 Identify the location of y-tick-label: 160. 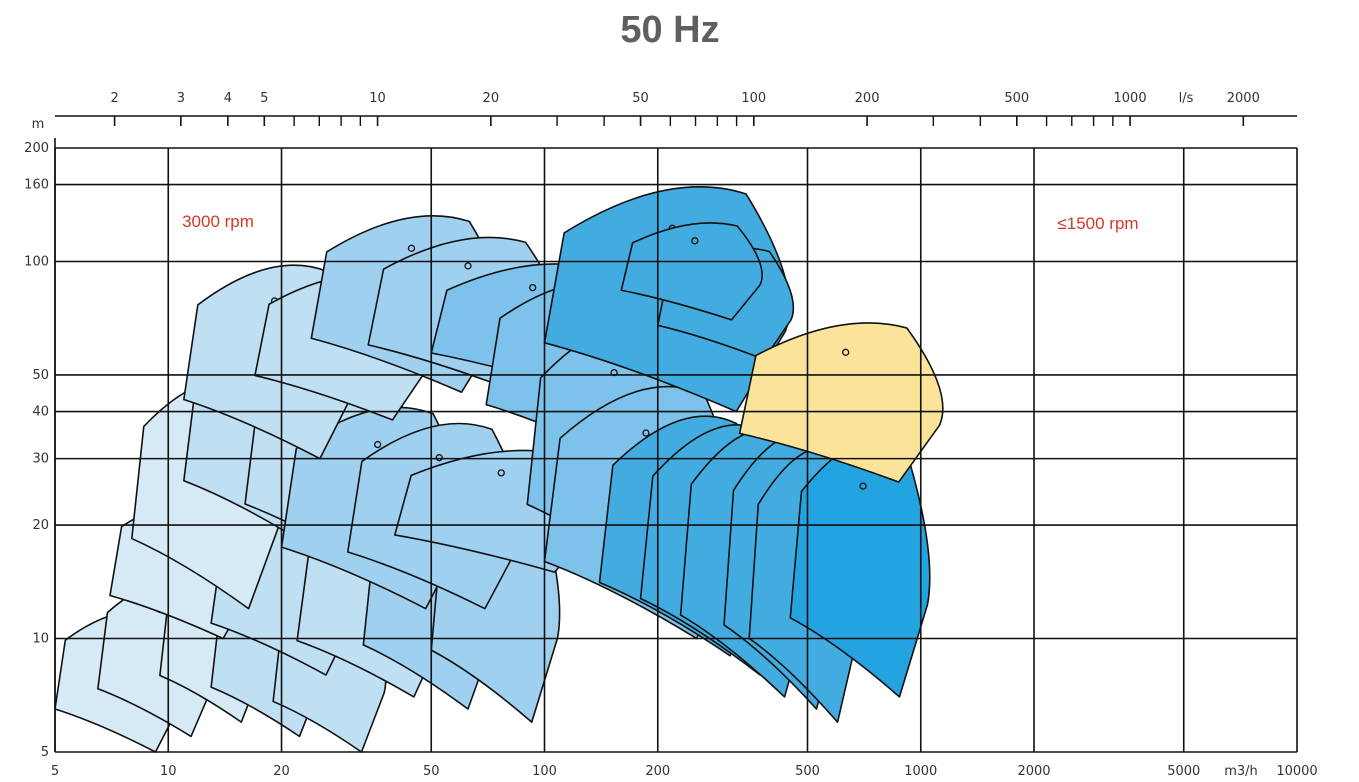
(36, 185).